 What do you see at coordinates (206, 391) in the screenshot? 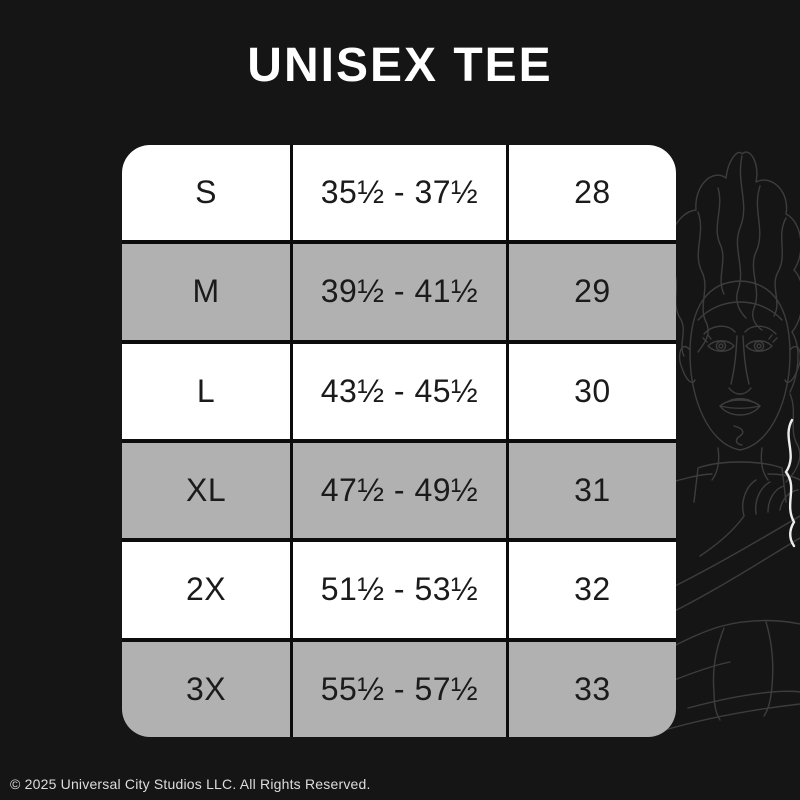
I see `size-cell: L` at bounding box center [206, 391].